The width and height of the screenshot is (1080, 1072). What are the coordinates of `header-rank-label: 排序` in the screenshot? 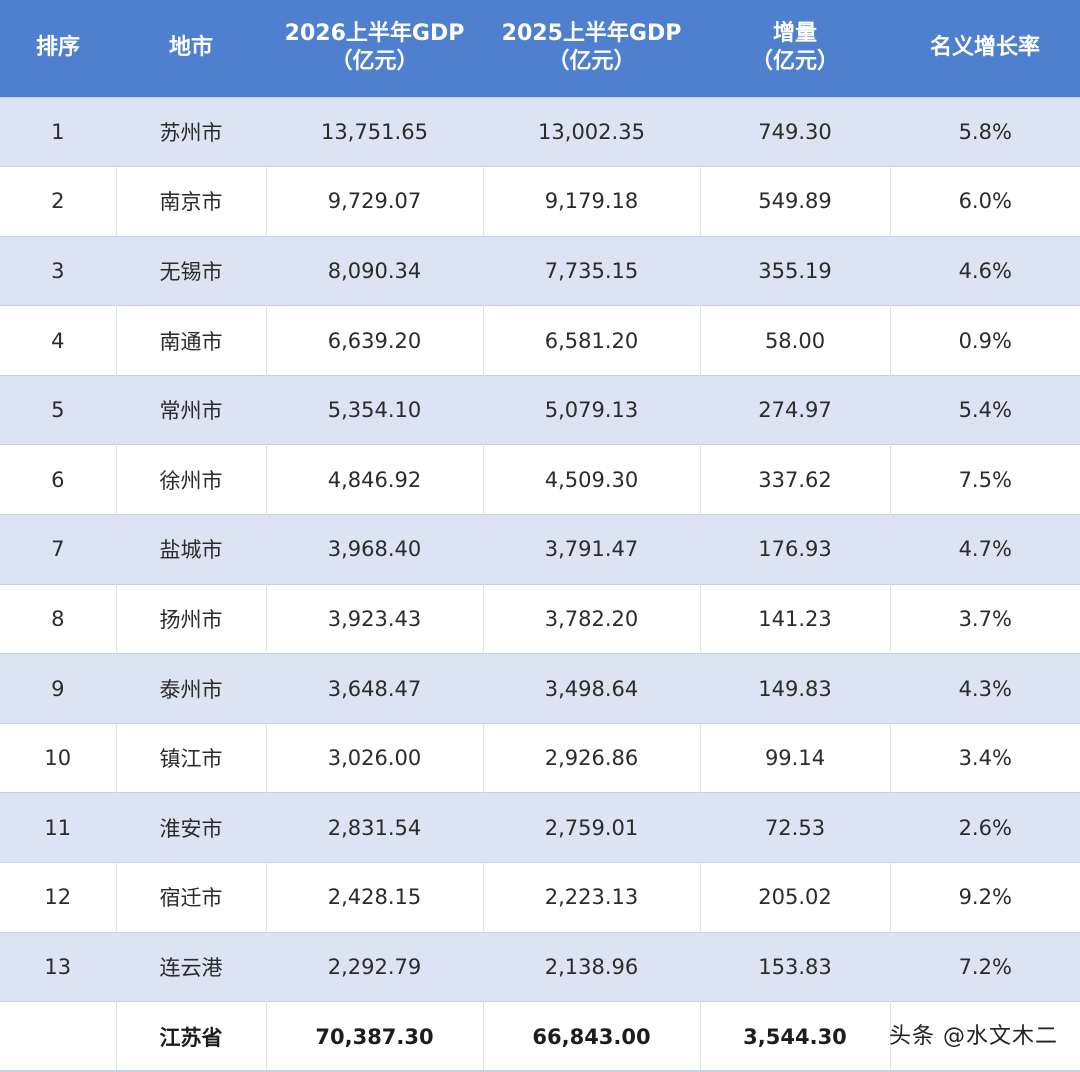 It's located at (57, 48).